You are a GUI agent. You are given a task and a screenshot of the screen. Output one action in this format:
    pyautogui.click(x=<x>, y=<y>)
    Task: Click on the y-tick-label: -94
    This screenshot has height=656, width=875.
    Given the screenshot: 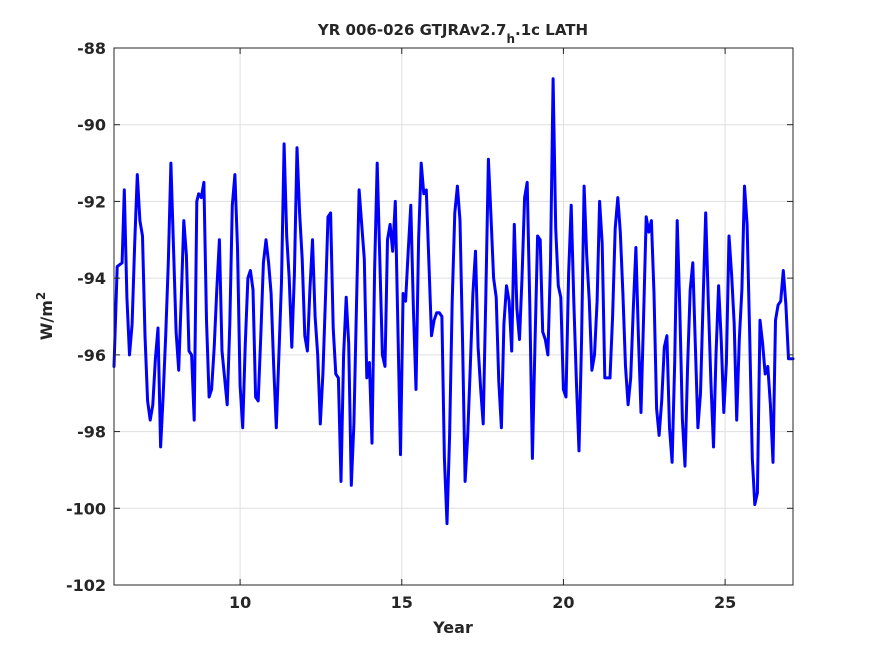 What is the action you would take?
    pyautogui.click(x=91, y=278)
    